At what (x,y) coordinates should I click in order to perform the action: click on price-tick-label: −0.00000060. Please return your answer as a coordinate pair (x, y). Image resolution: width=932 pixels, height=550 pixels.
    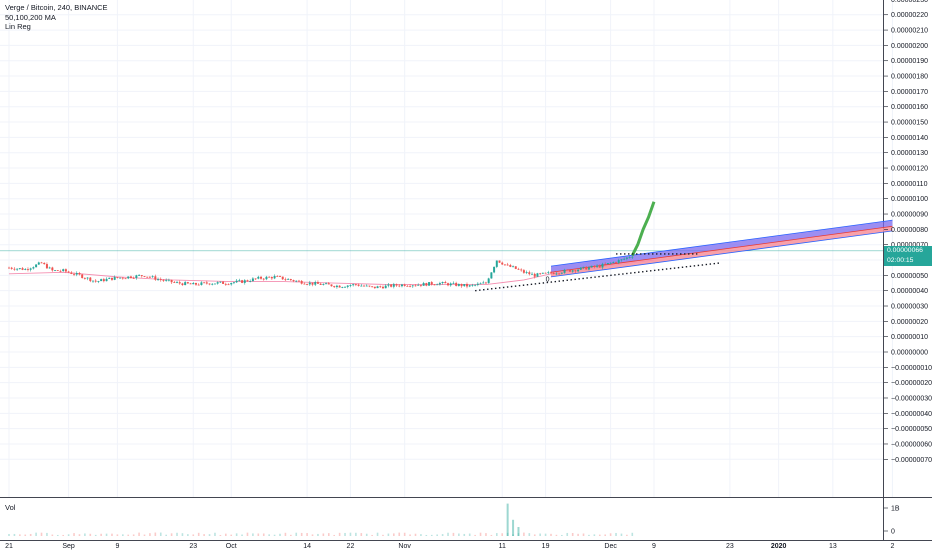
    Looking at the image, I should click on (911, 444).